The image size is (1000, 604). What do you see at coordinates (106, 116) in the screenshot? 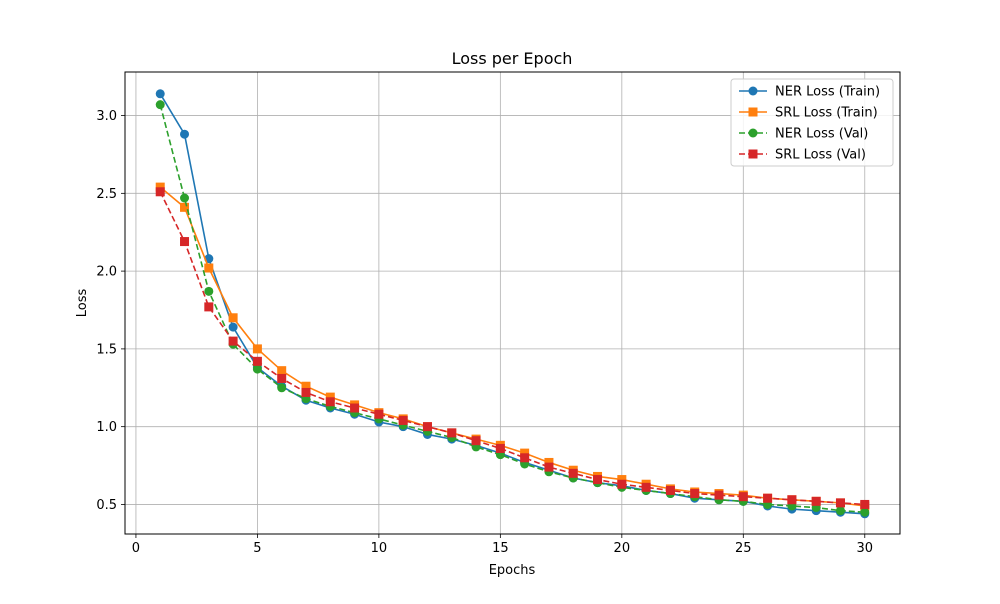
I see `y-tick-label: 3.0` at bounding box center [106, 116].